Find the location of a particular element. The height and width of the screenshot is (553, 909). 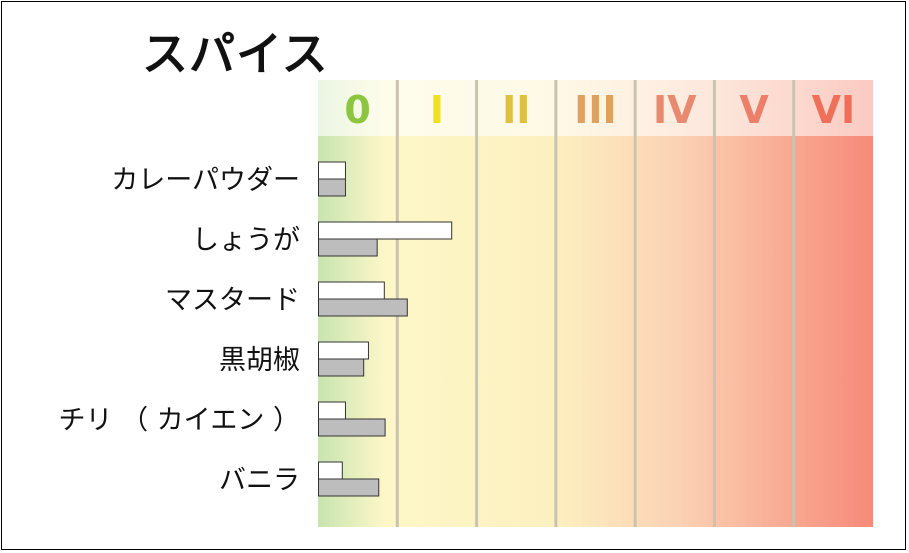

header-band is located at coordinates (595, 108).